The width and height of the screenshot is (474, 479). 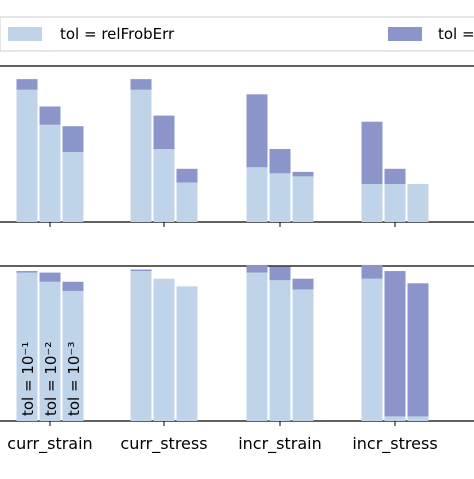 I want to click on bottom-bar-incr_stress-2-dark, so click(x=395, y=344).